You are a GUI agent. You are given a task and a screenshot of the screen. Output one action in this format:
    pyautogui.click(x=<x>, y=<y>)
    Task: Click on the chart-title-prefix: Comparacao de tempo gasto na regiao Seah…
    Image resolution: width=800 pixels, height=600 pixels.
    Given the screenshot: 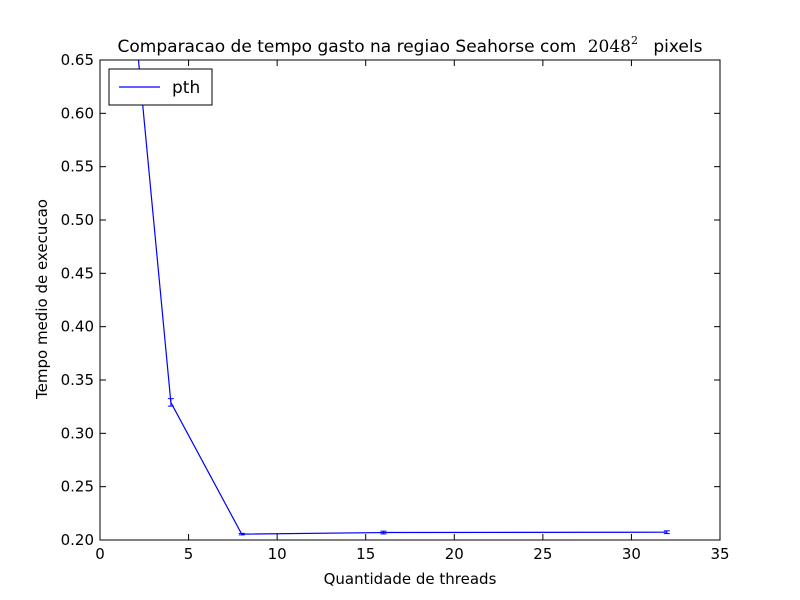 What is the action you would take?
    pyautogui.click(x=347, y=47)
    